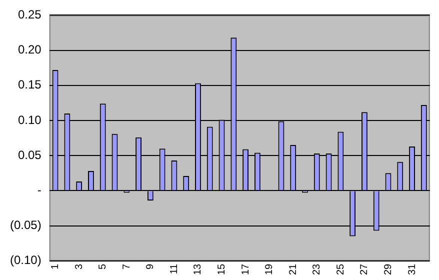 The height and width of the screenshot is (280, 439). I want to click on x-tick-label: 11, so click(174, 268).